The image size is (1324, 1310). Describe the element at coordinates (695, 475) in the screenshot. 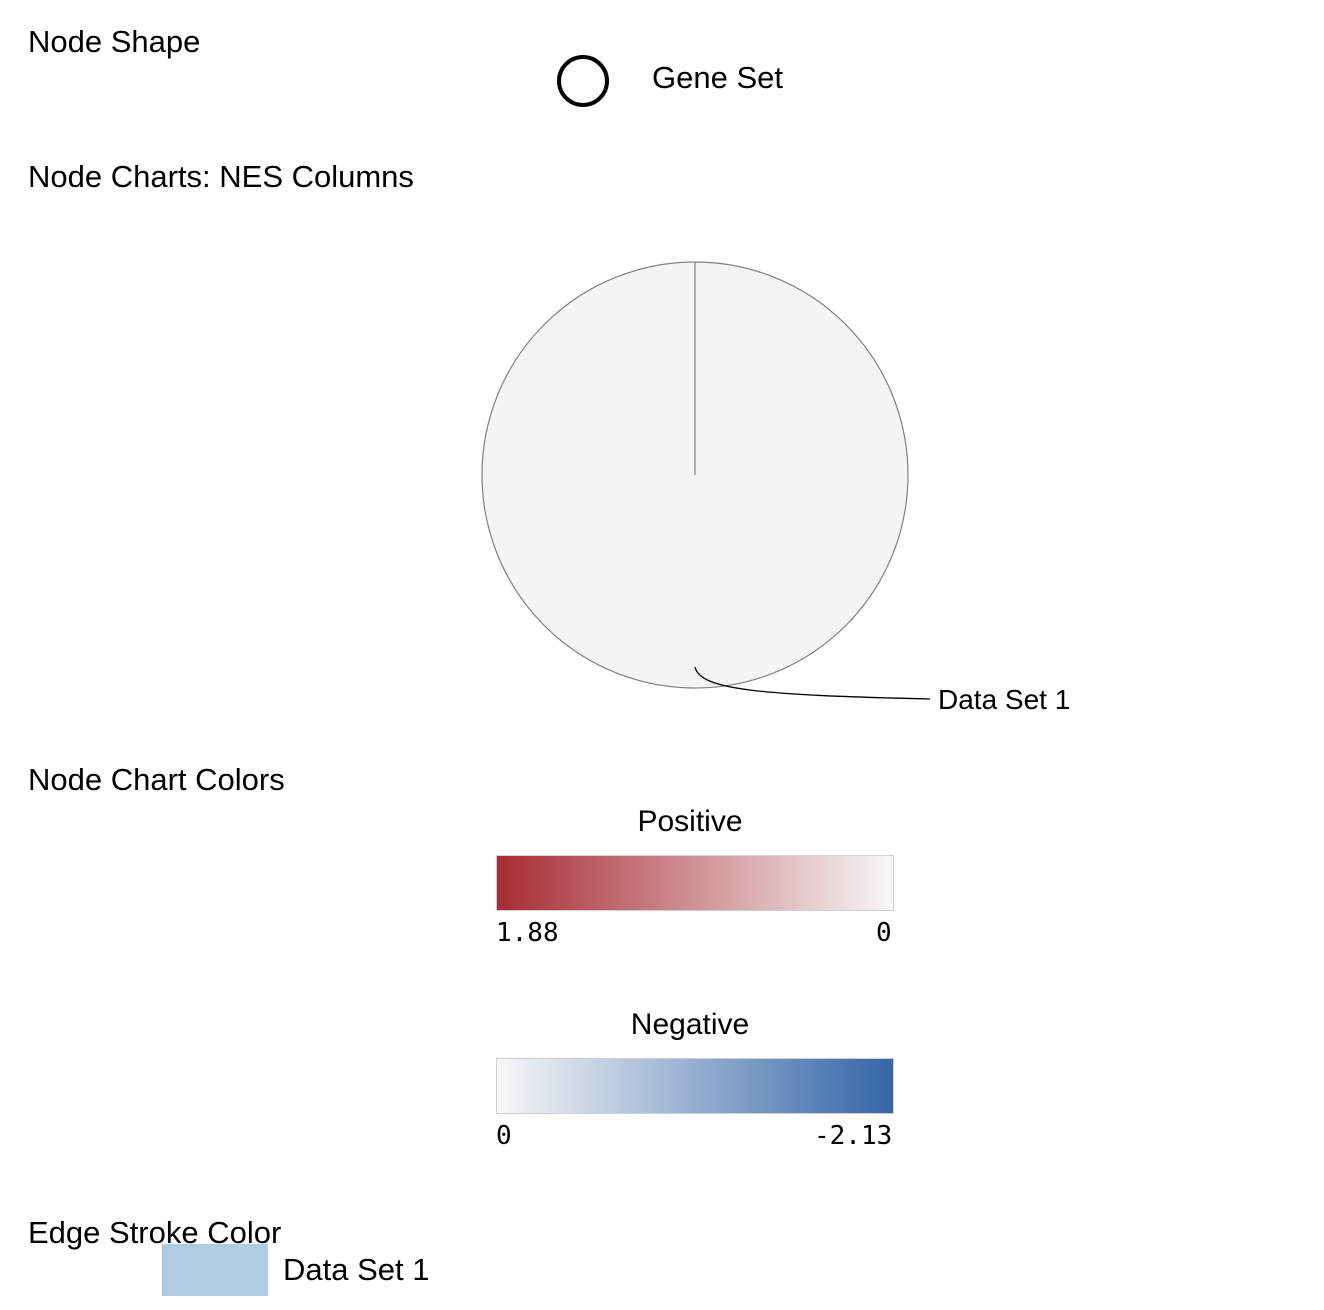

I see `pie-slice` at that location.